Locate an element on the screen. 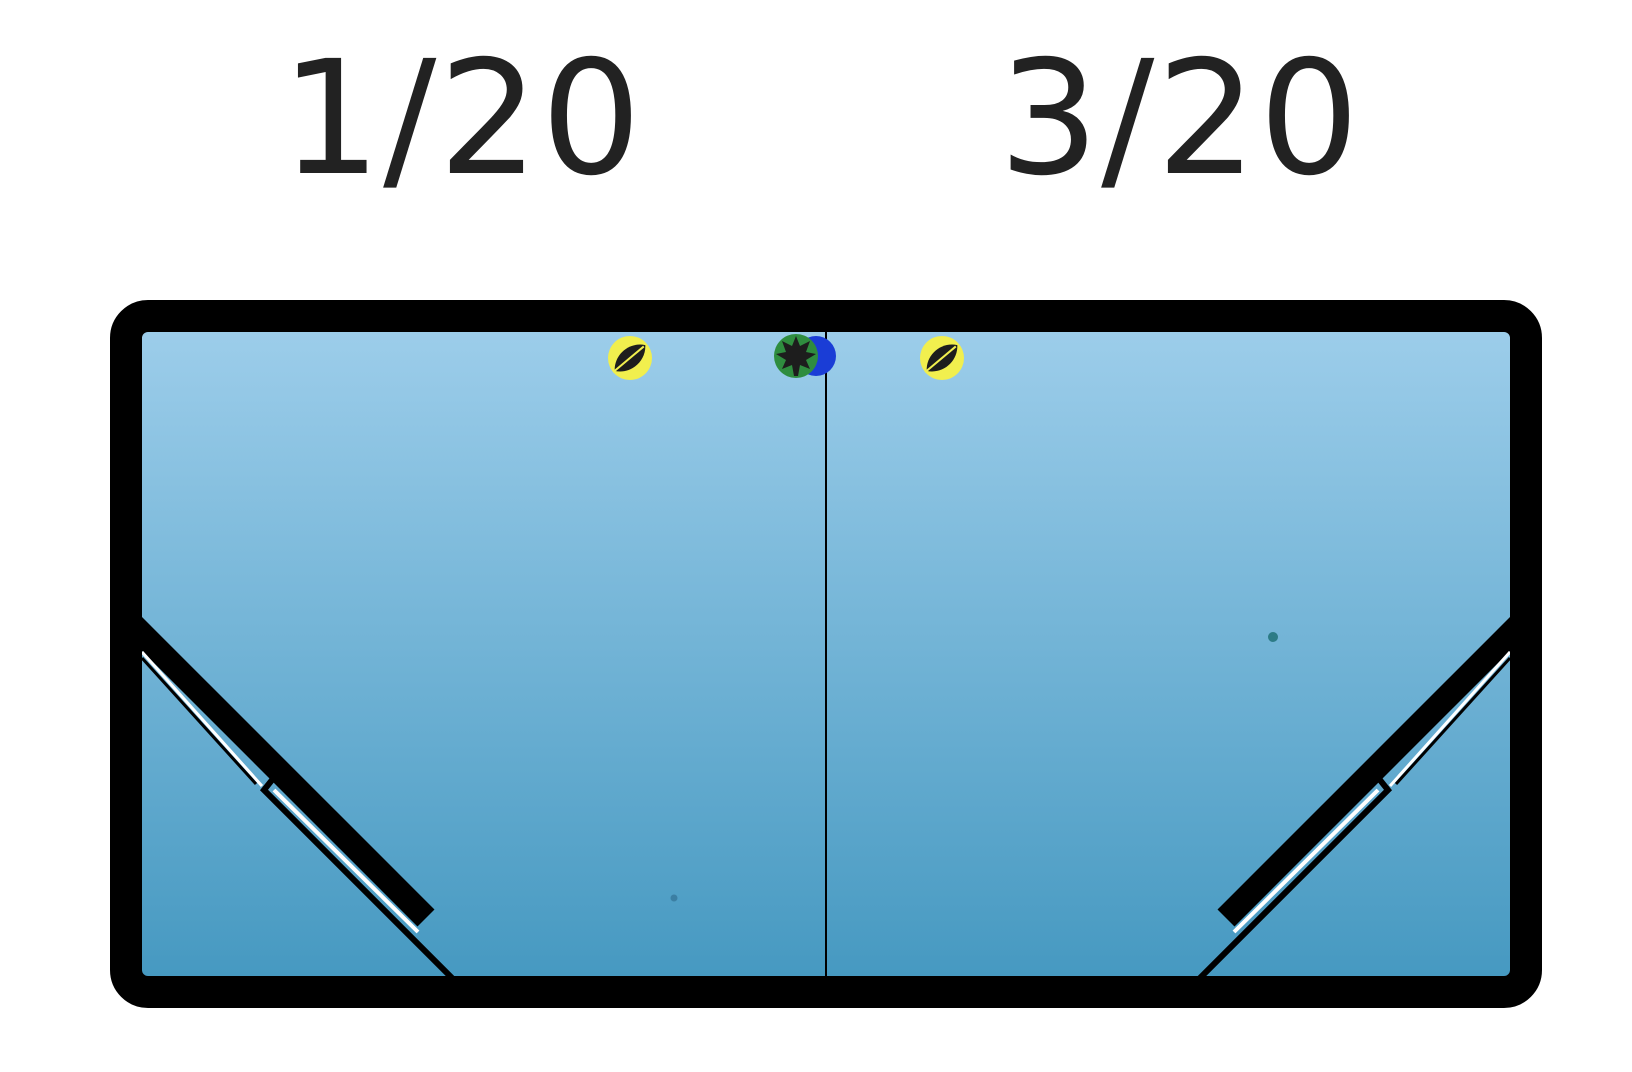  left-particle is located at coordinates (674, 898).